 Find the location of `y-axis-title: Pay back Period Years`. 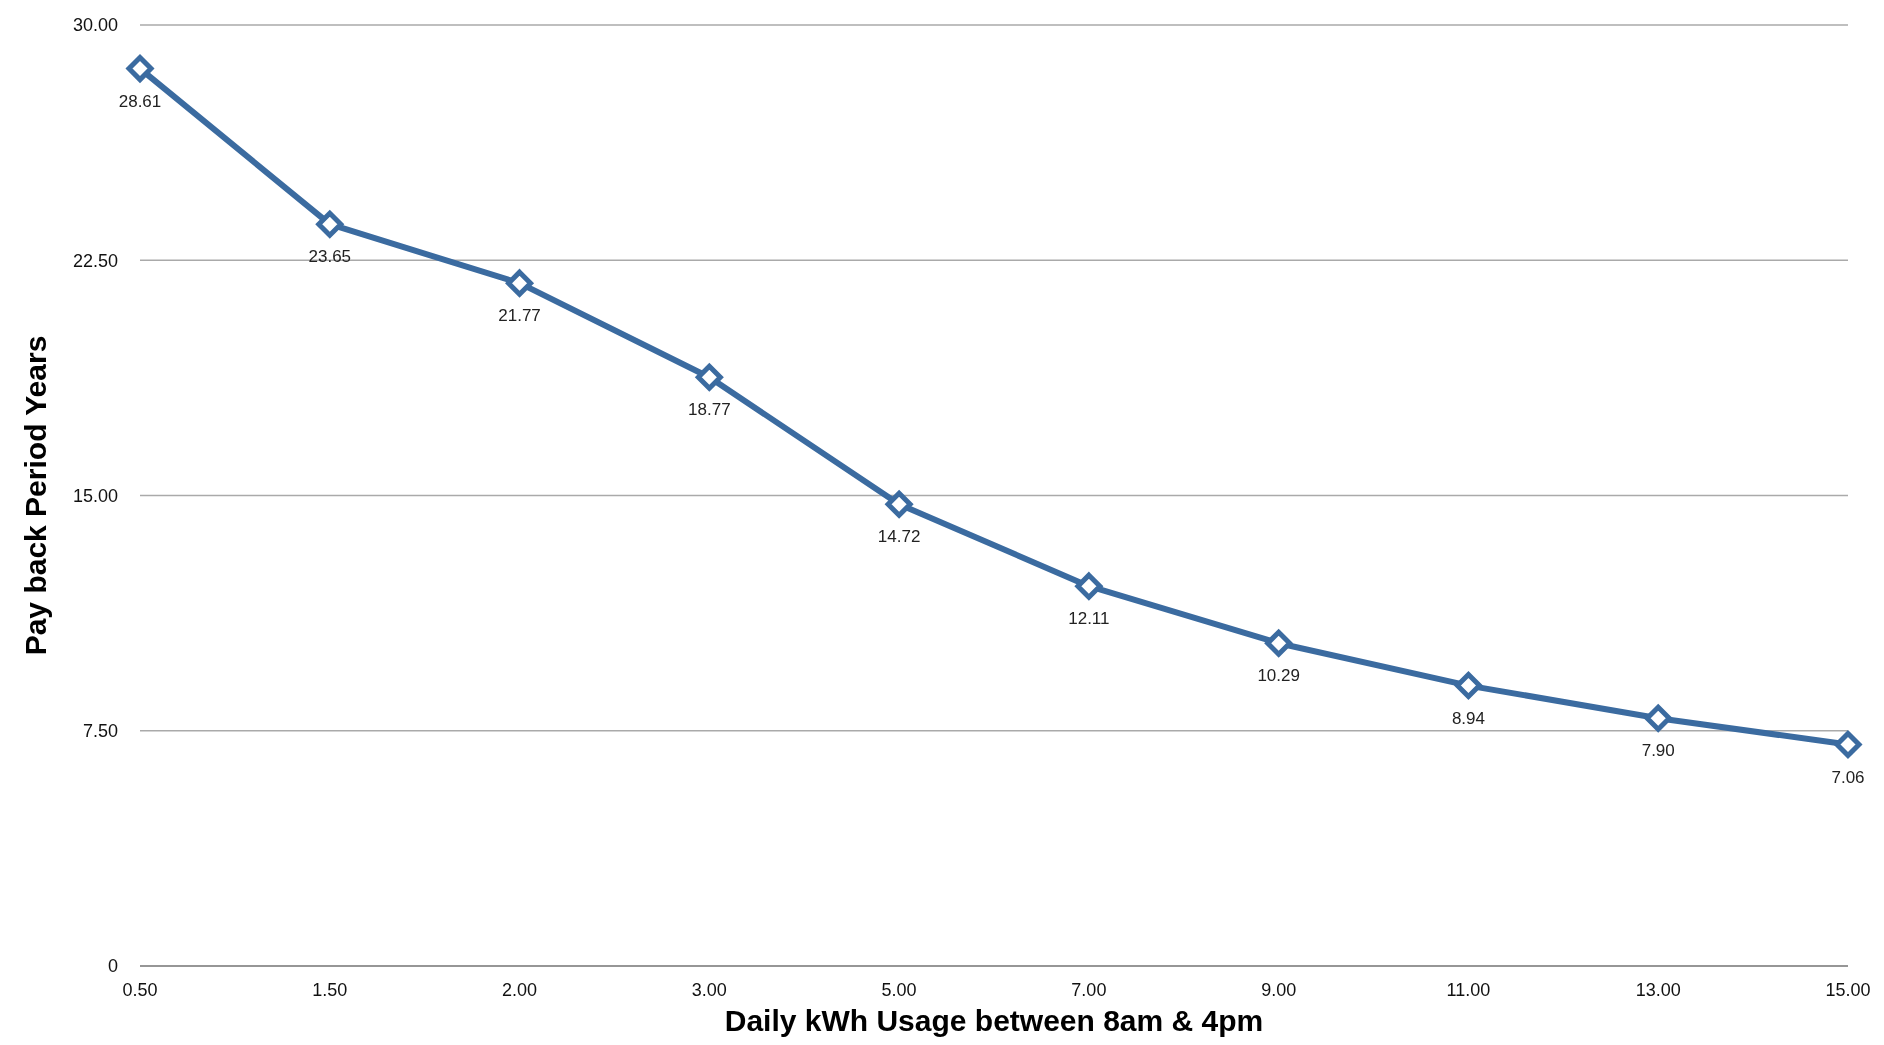

y-axis-title: Pay back Period Years is located at coordinates (35, 495).